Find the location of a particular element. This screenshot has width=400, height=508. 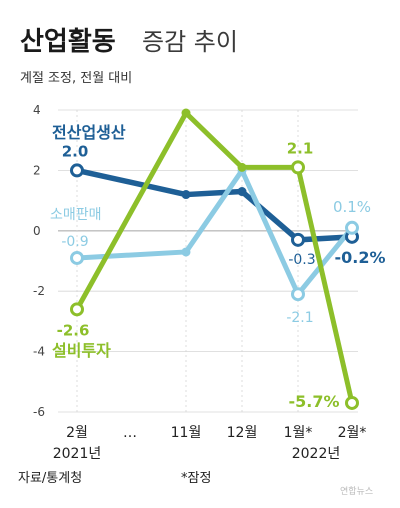

chart-title-rest: 증감 추이 is located at coordinates (190, 42).